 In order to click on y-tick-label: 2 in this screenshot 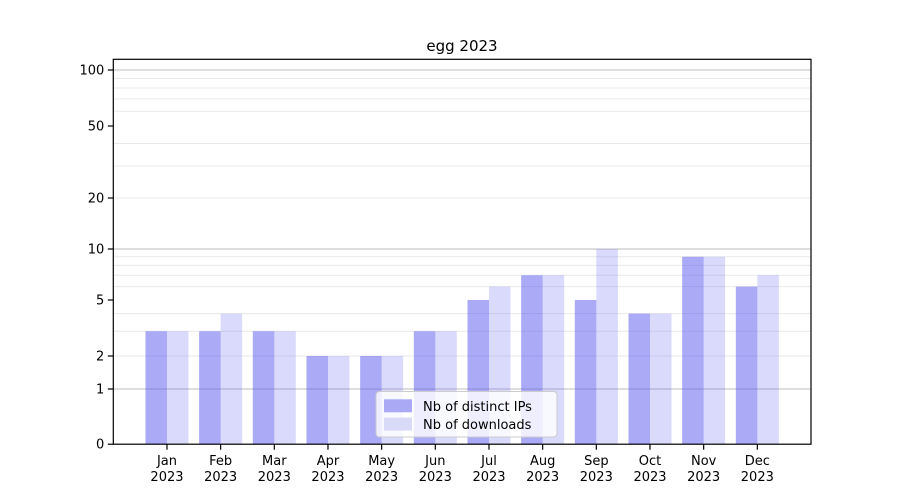, I will do `click(100, 357)`.